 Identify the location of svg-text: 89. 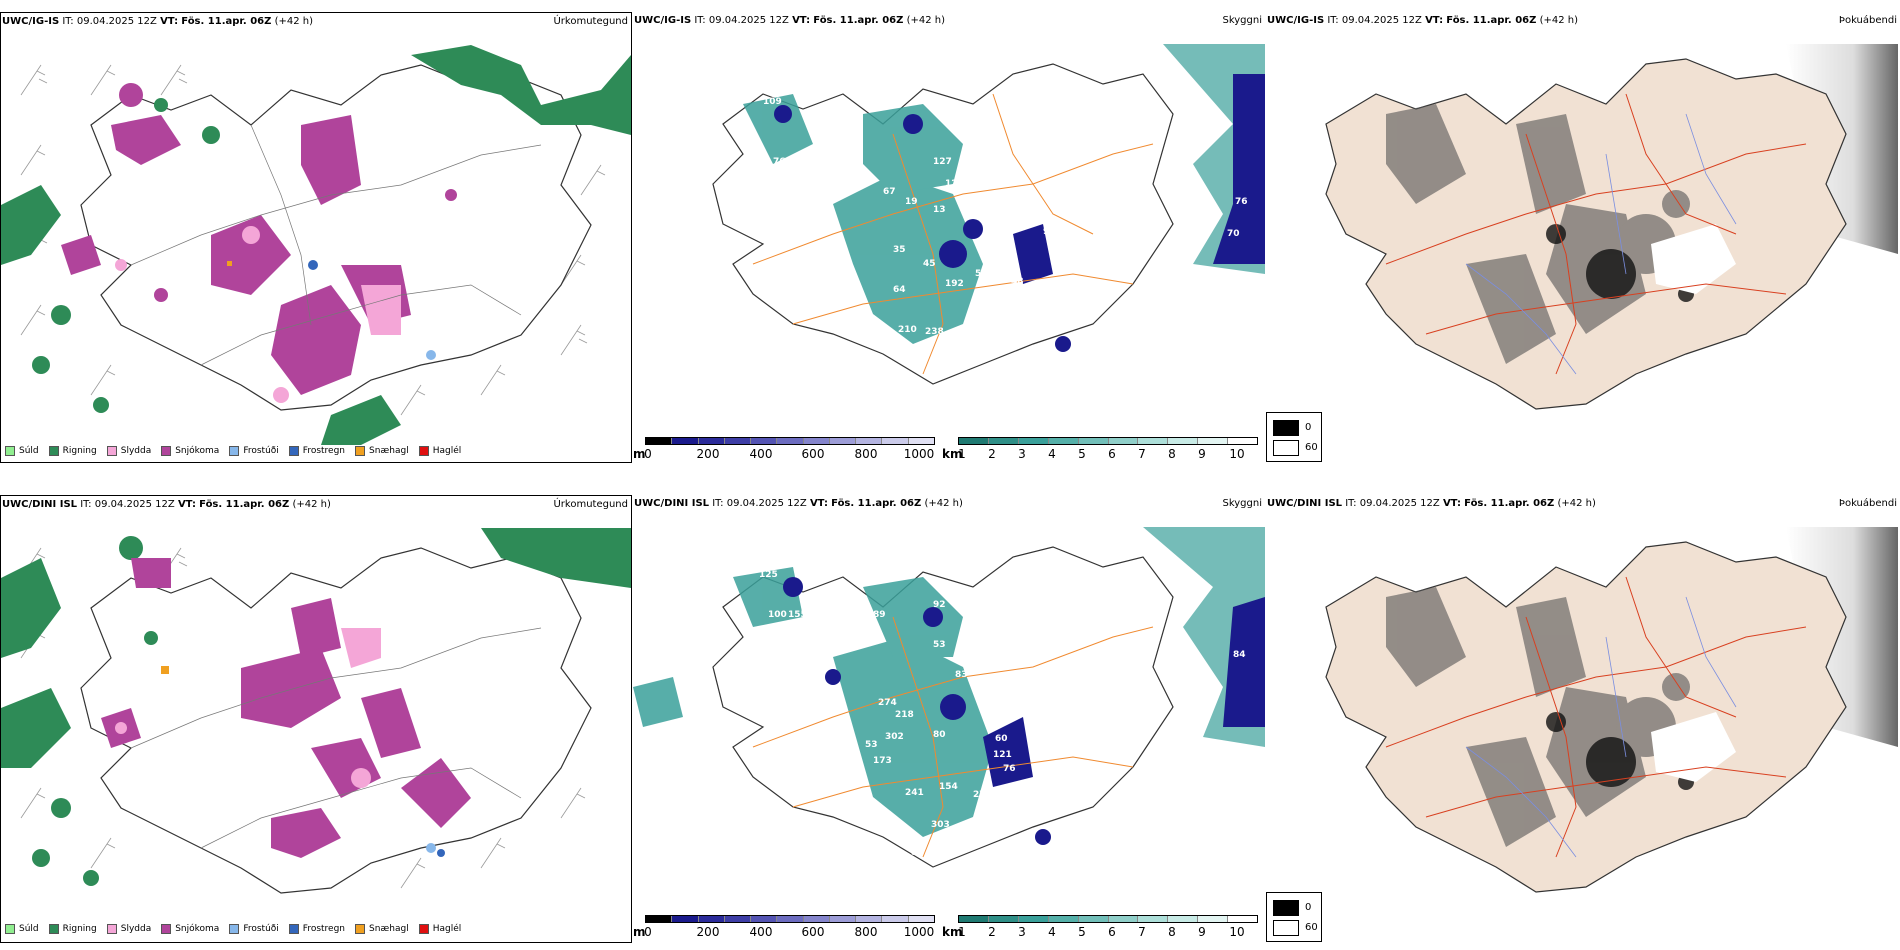
(879, 615).